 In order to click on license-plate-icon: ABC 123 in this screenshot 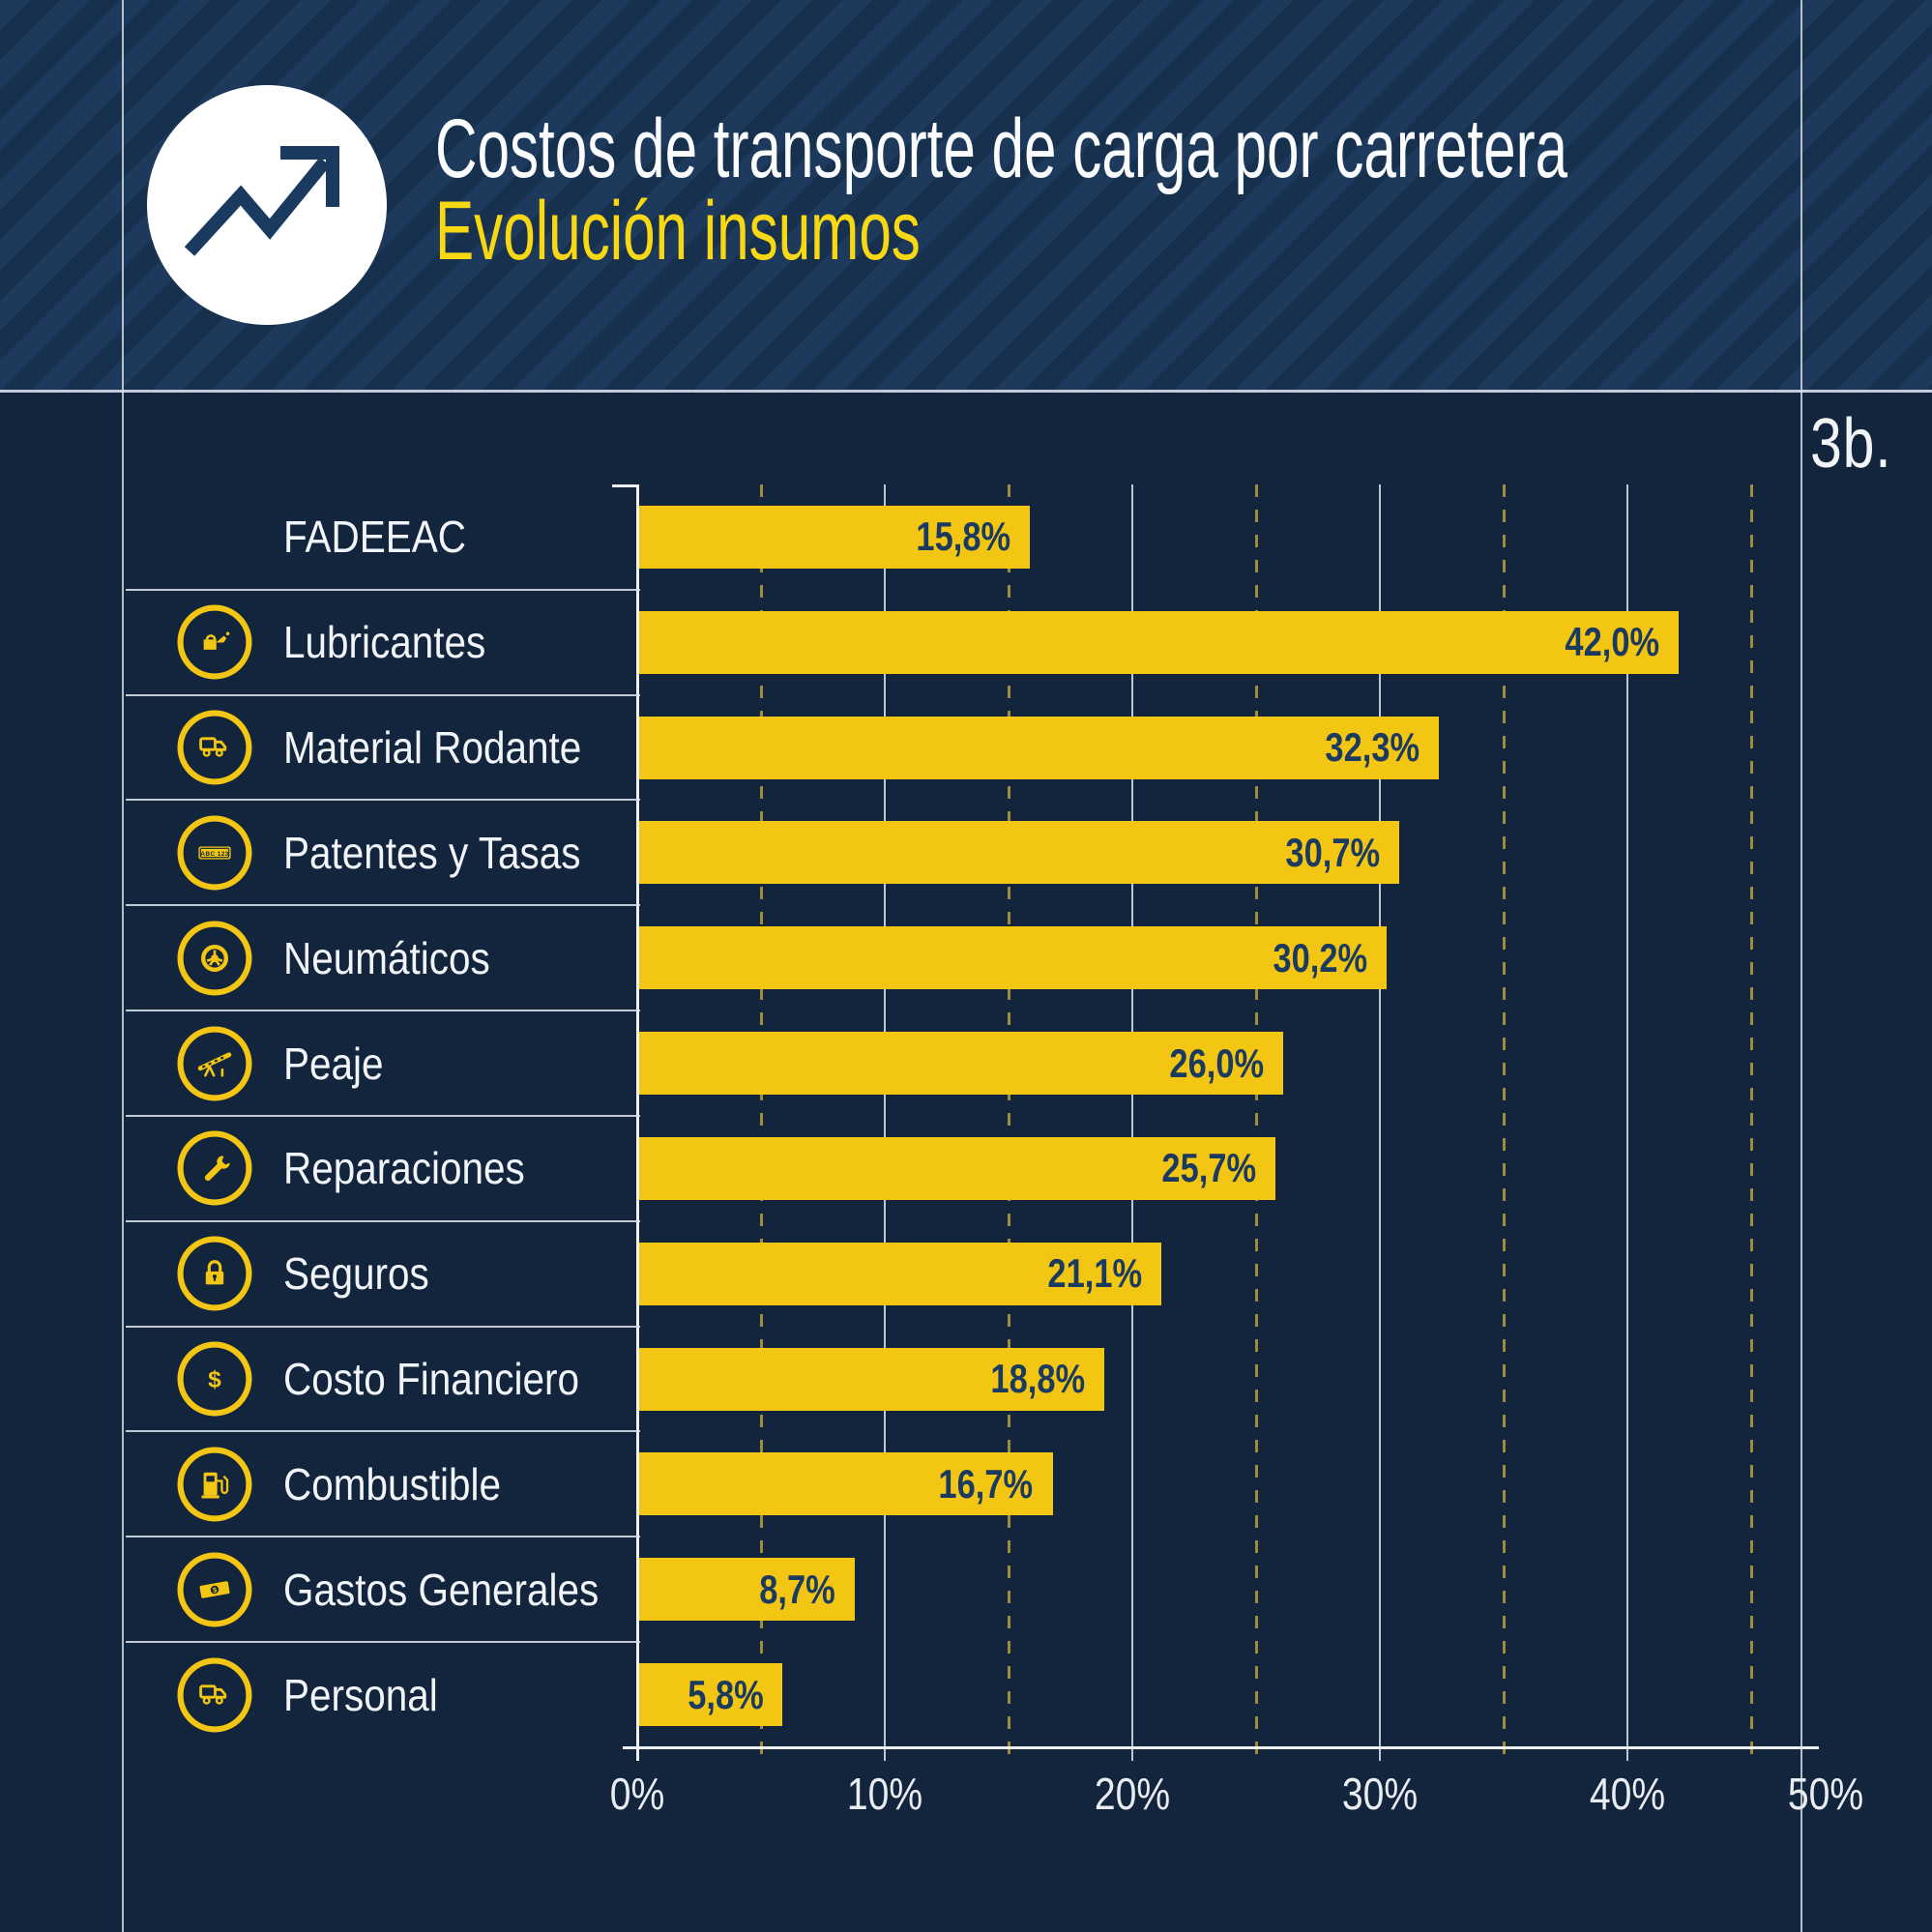, I will do `click(214, 853)`.